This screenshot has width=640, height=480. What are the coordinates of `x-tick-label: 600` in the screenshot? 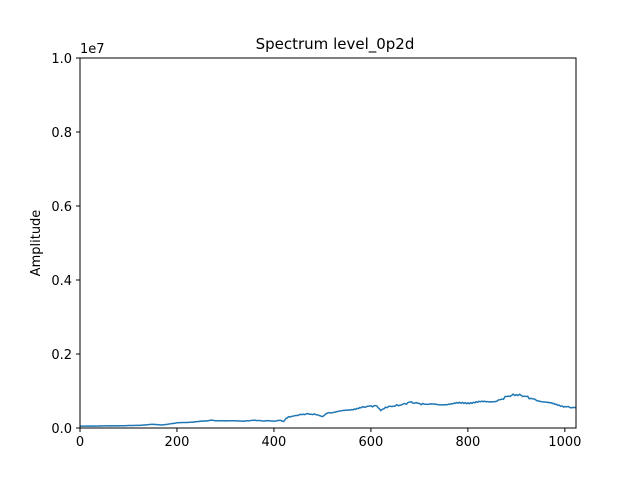 It's located at (370, 442).